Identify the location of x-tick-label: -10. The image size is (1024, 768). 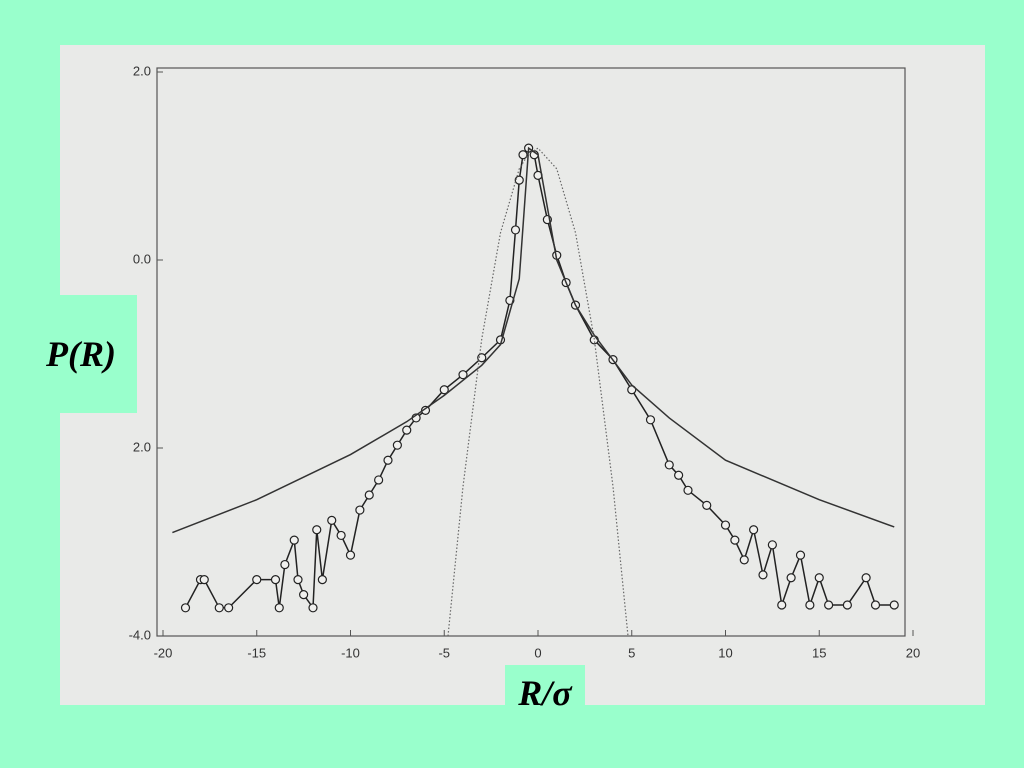
(350, 652).